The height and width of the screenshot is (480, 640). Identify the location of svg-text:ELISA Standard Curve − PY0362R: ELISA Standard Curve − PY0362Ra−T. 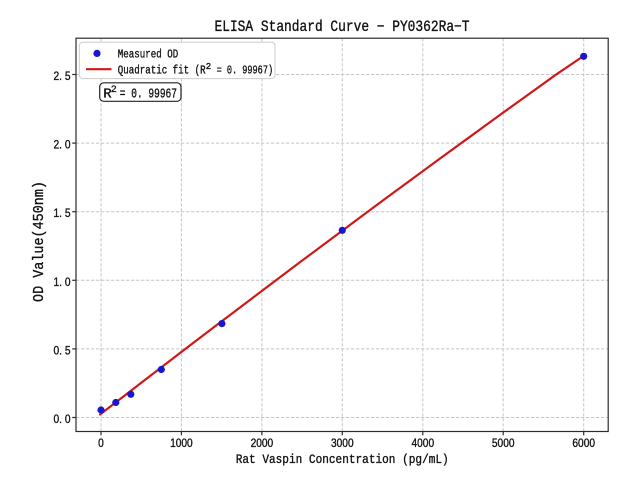
(342, 27).